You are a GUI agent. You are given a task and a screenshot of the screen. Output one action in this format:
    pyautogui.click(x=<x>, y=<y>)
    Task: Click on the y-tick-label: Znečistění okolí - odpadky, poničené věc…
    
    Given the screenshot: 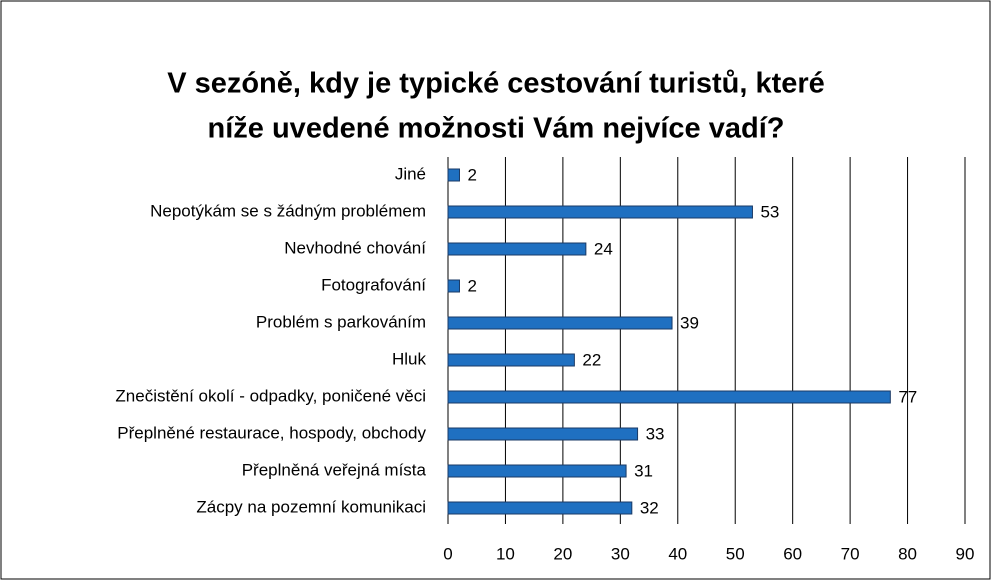 What is the action you would take?
    pyautogui.click(x=270, y=395)
    